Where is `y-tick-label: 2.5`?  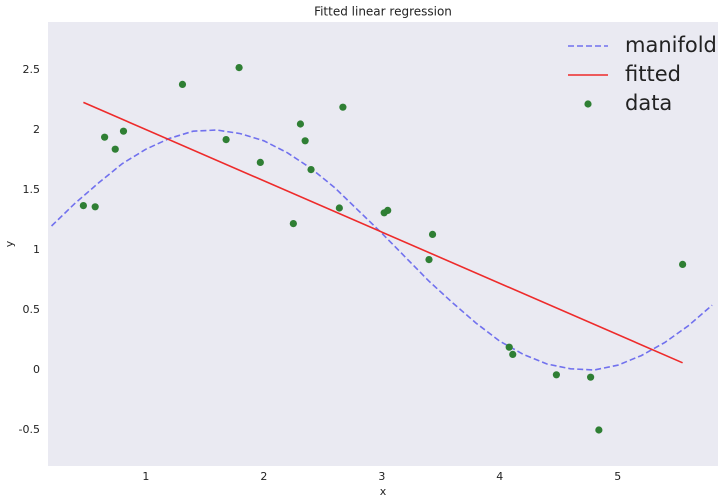
y-tick-label: 2.5 is located at coordinates (32, 69).